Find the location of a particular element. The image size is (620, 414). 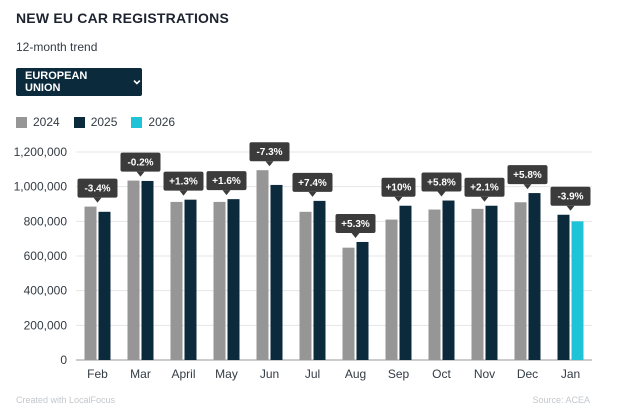

chart-legend: 2024 2025 2026 is located at coordinates (102, 122).